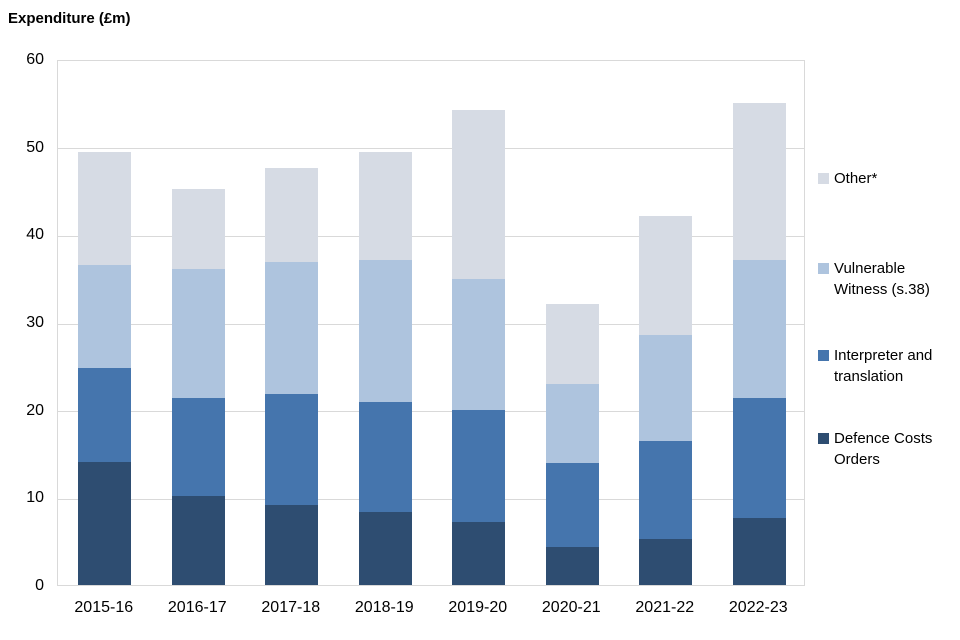 The image size is (960, 640). I want to click on bar-segment-2016-17-interpreter-and-translation, so click(198, 447).